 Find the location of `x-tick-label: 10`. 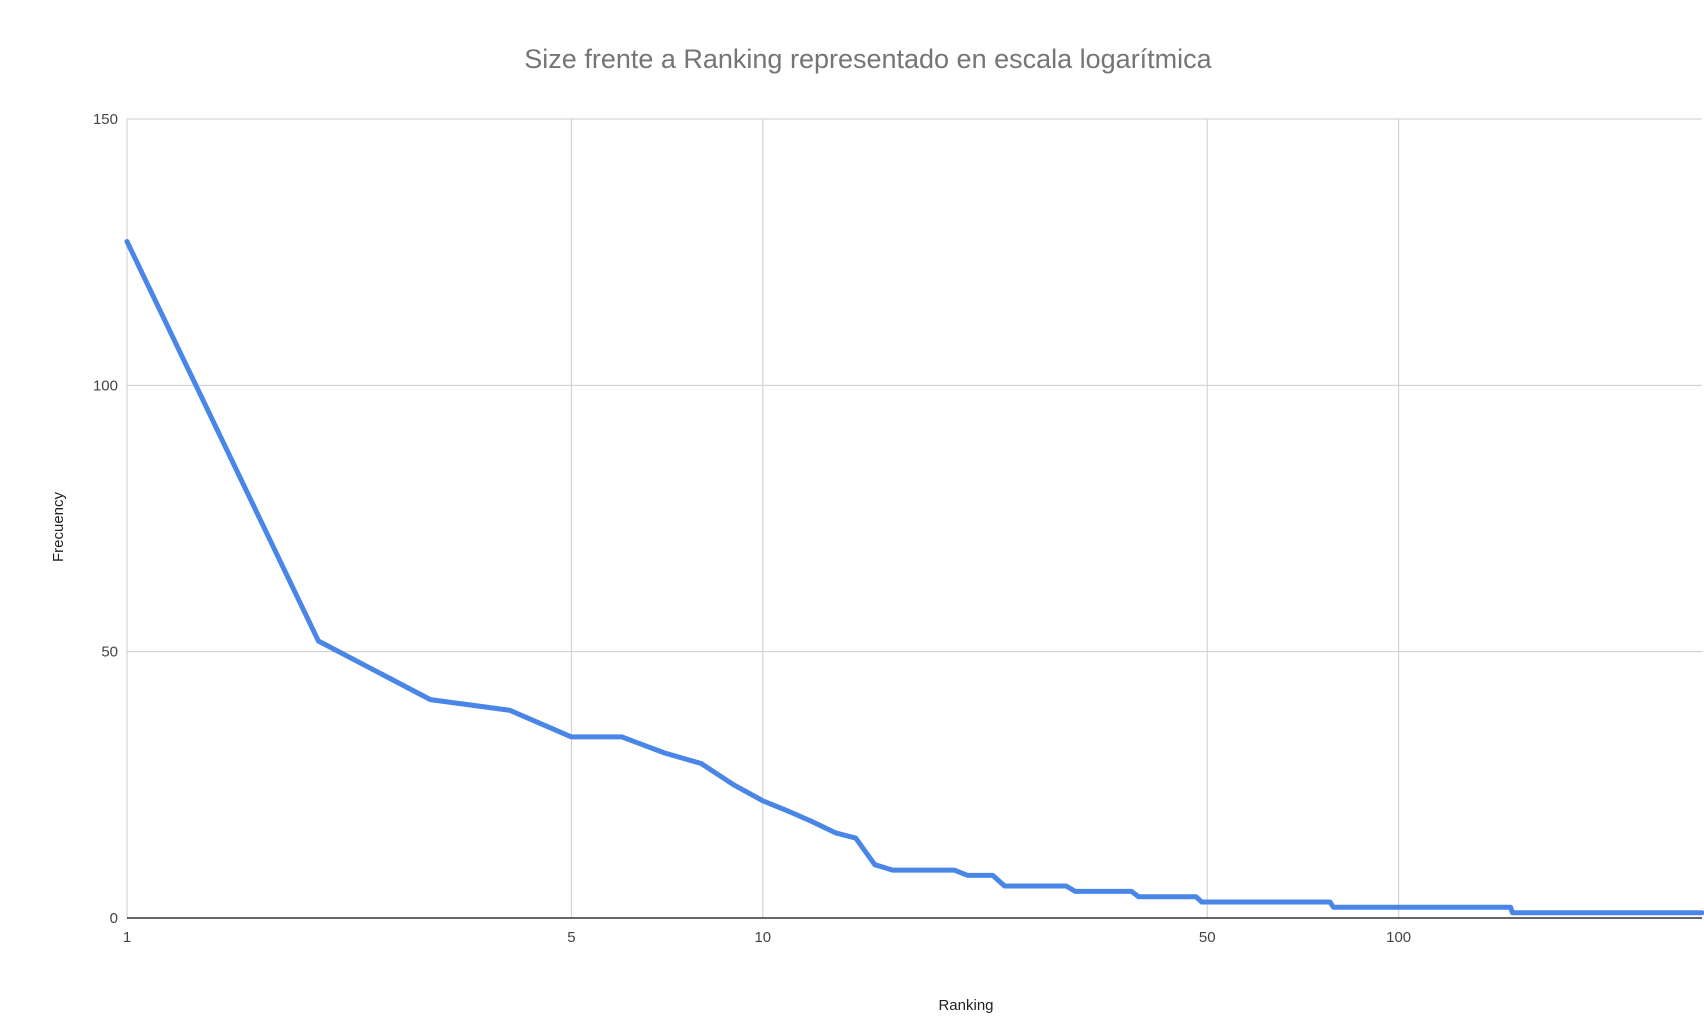

x-tick-label: 10 is located at coordinates (762, 937).